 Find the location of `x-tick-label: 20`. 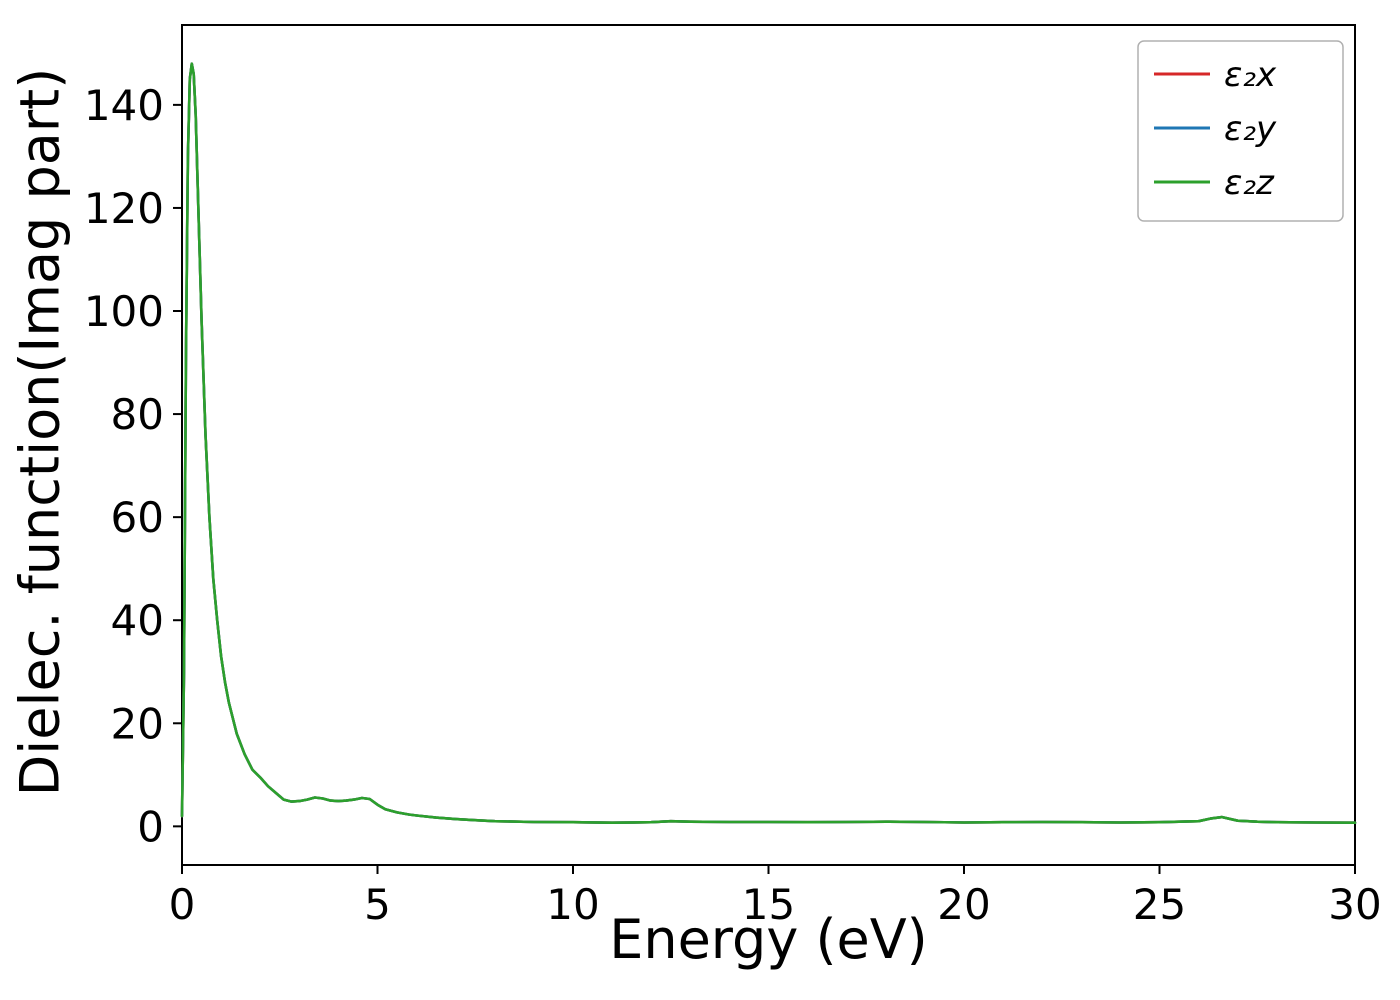

x-tick-label: 20 is located at coordinates (963, 904).